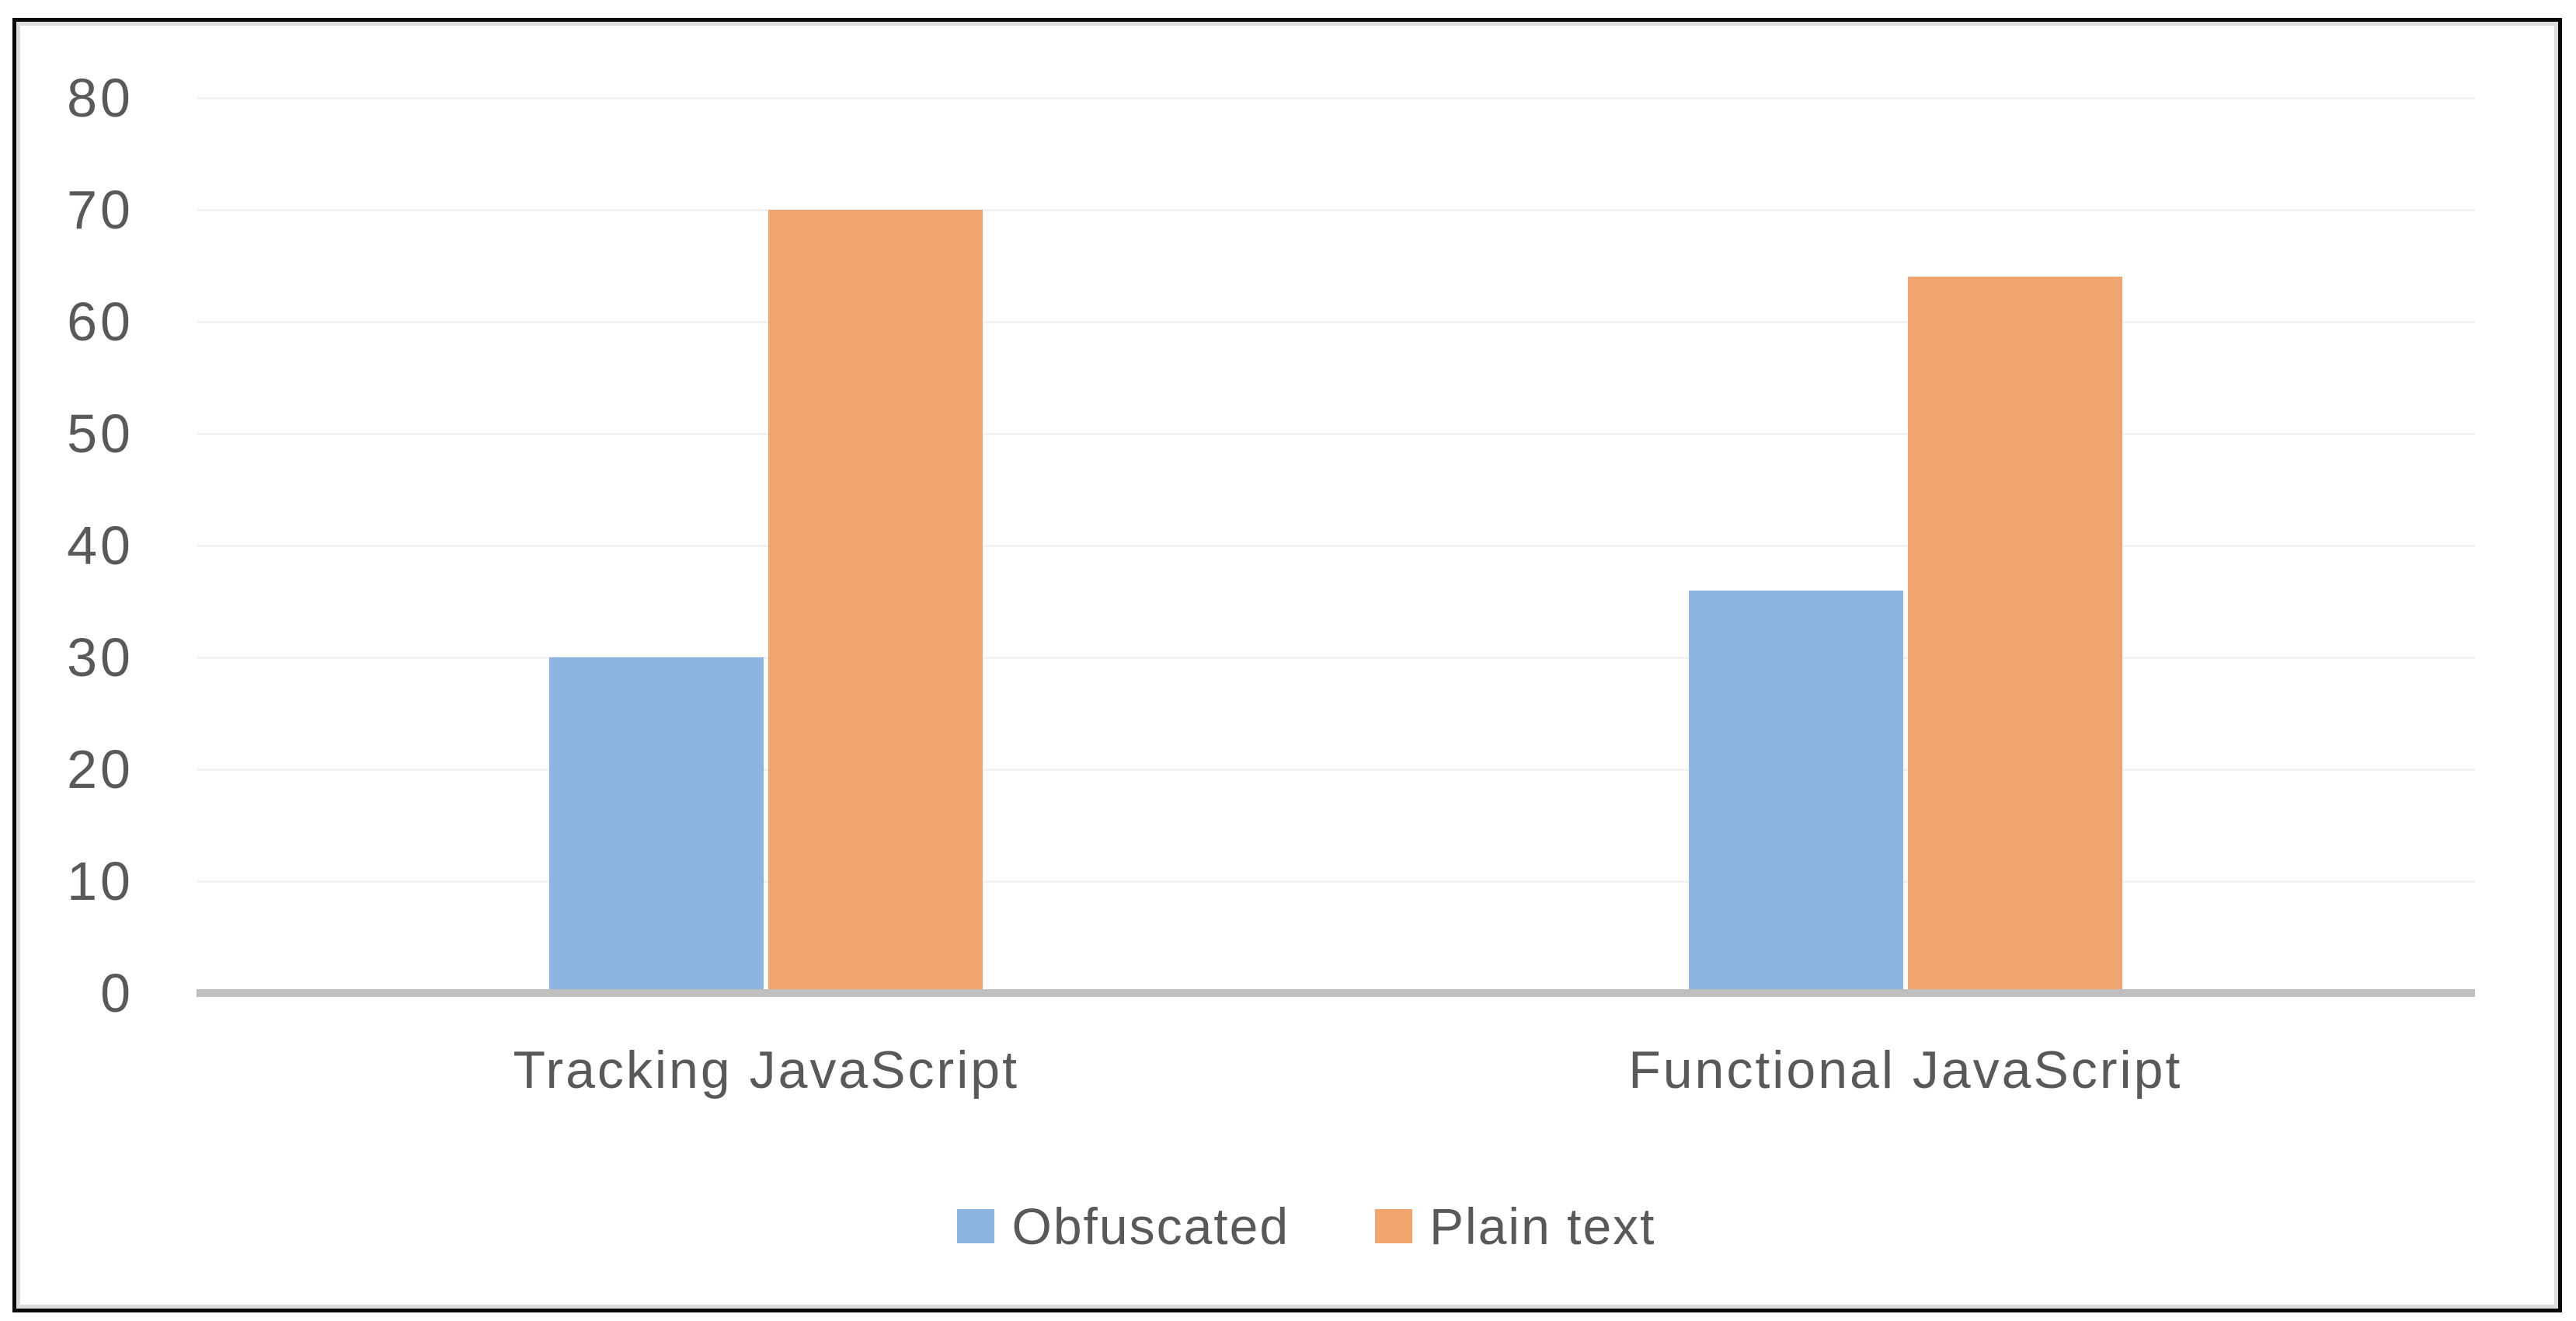 This screenshot has height=1321, width=2576. I want to click on y-axis-tick-label: 30, so click(100, 657).